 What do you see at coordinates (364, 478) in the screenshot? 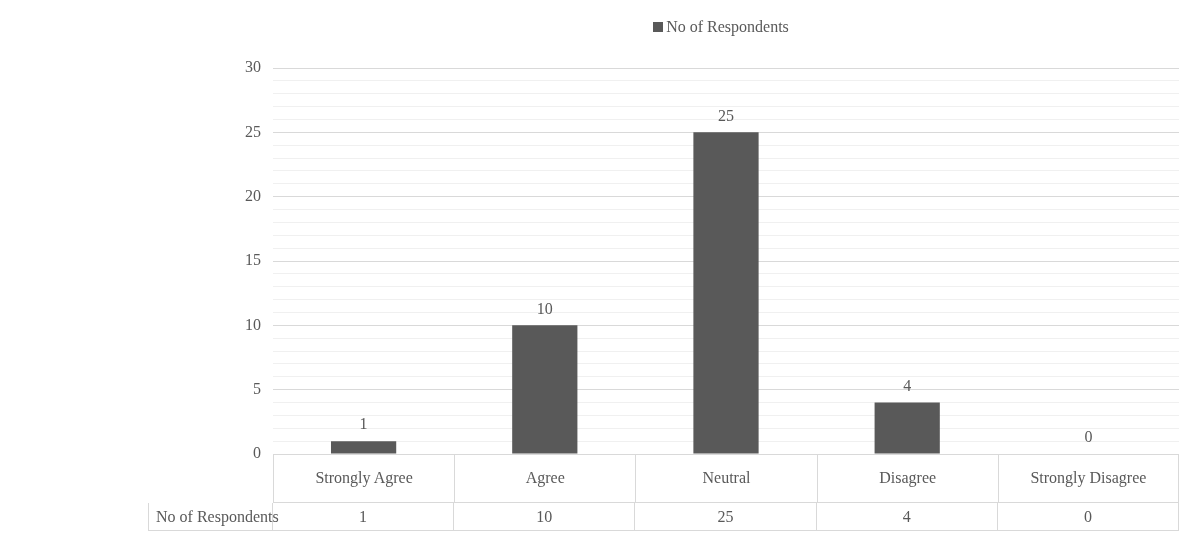
I see `x-tick-label: Strongly Agree` at bounding box center [364, 478].